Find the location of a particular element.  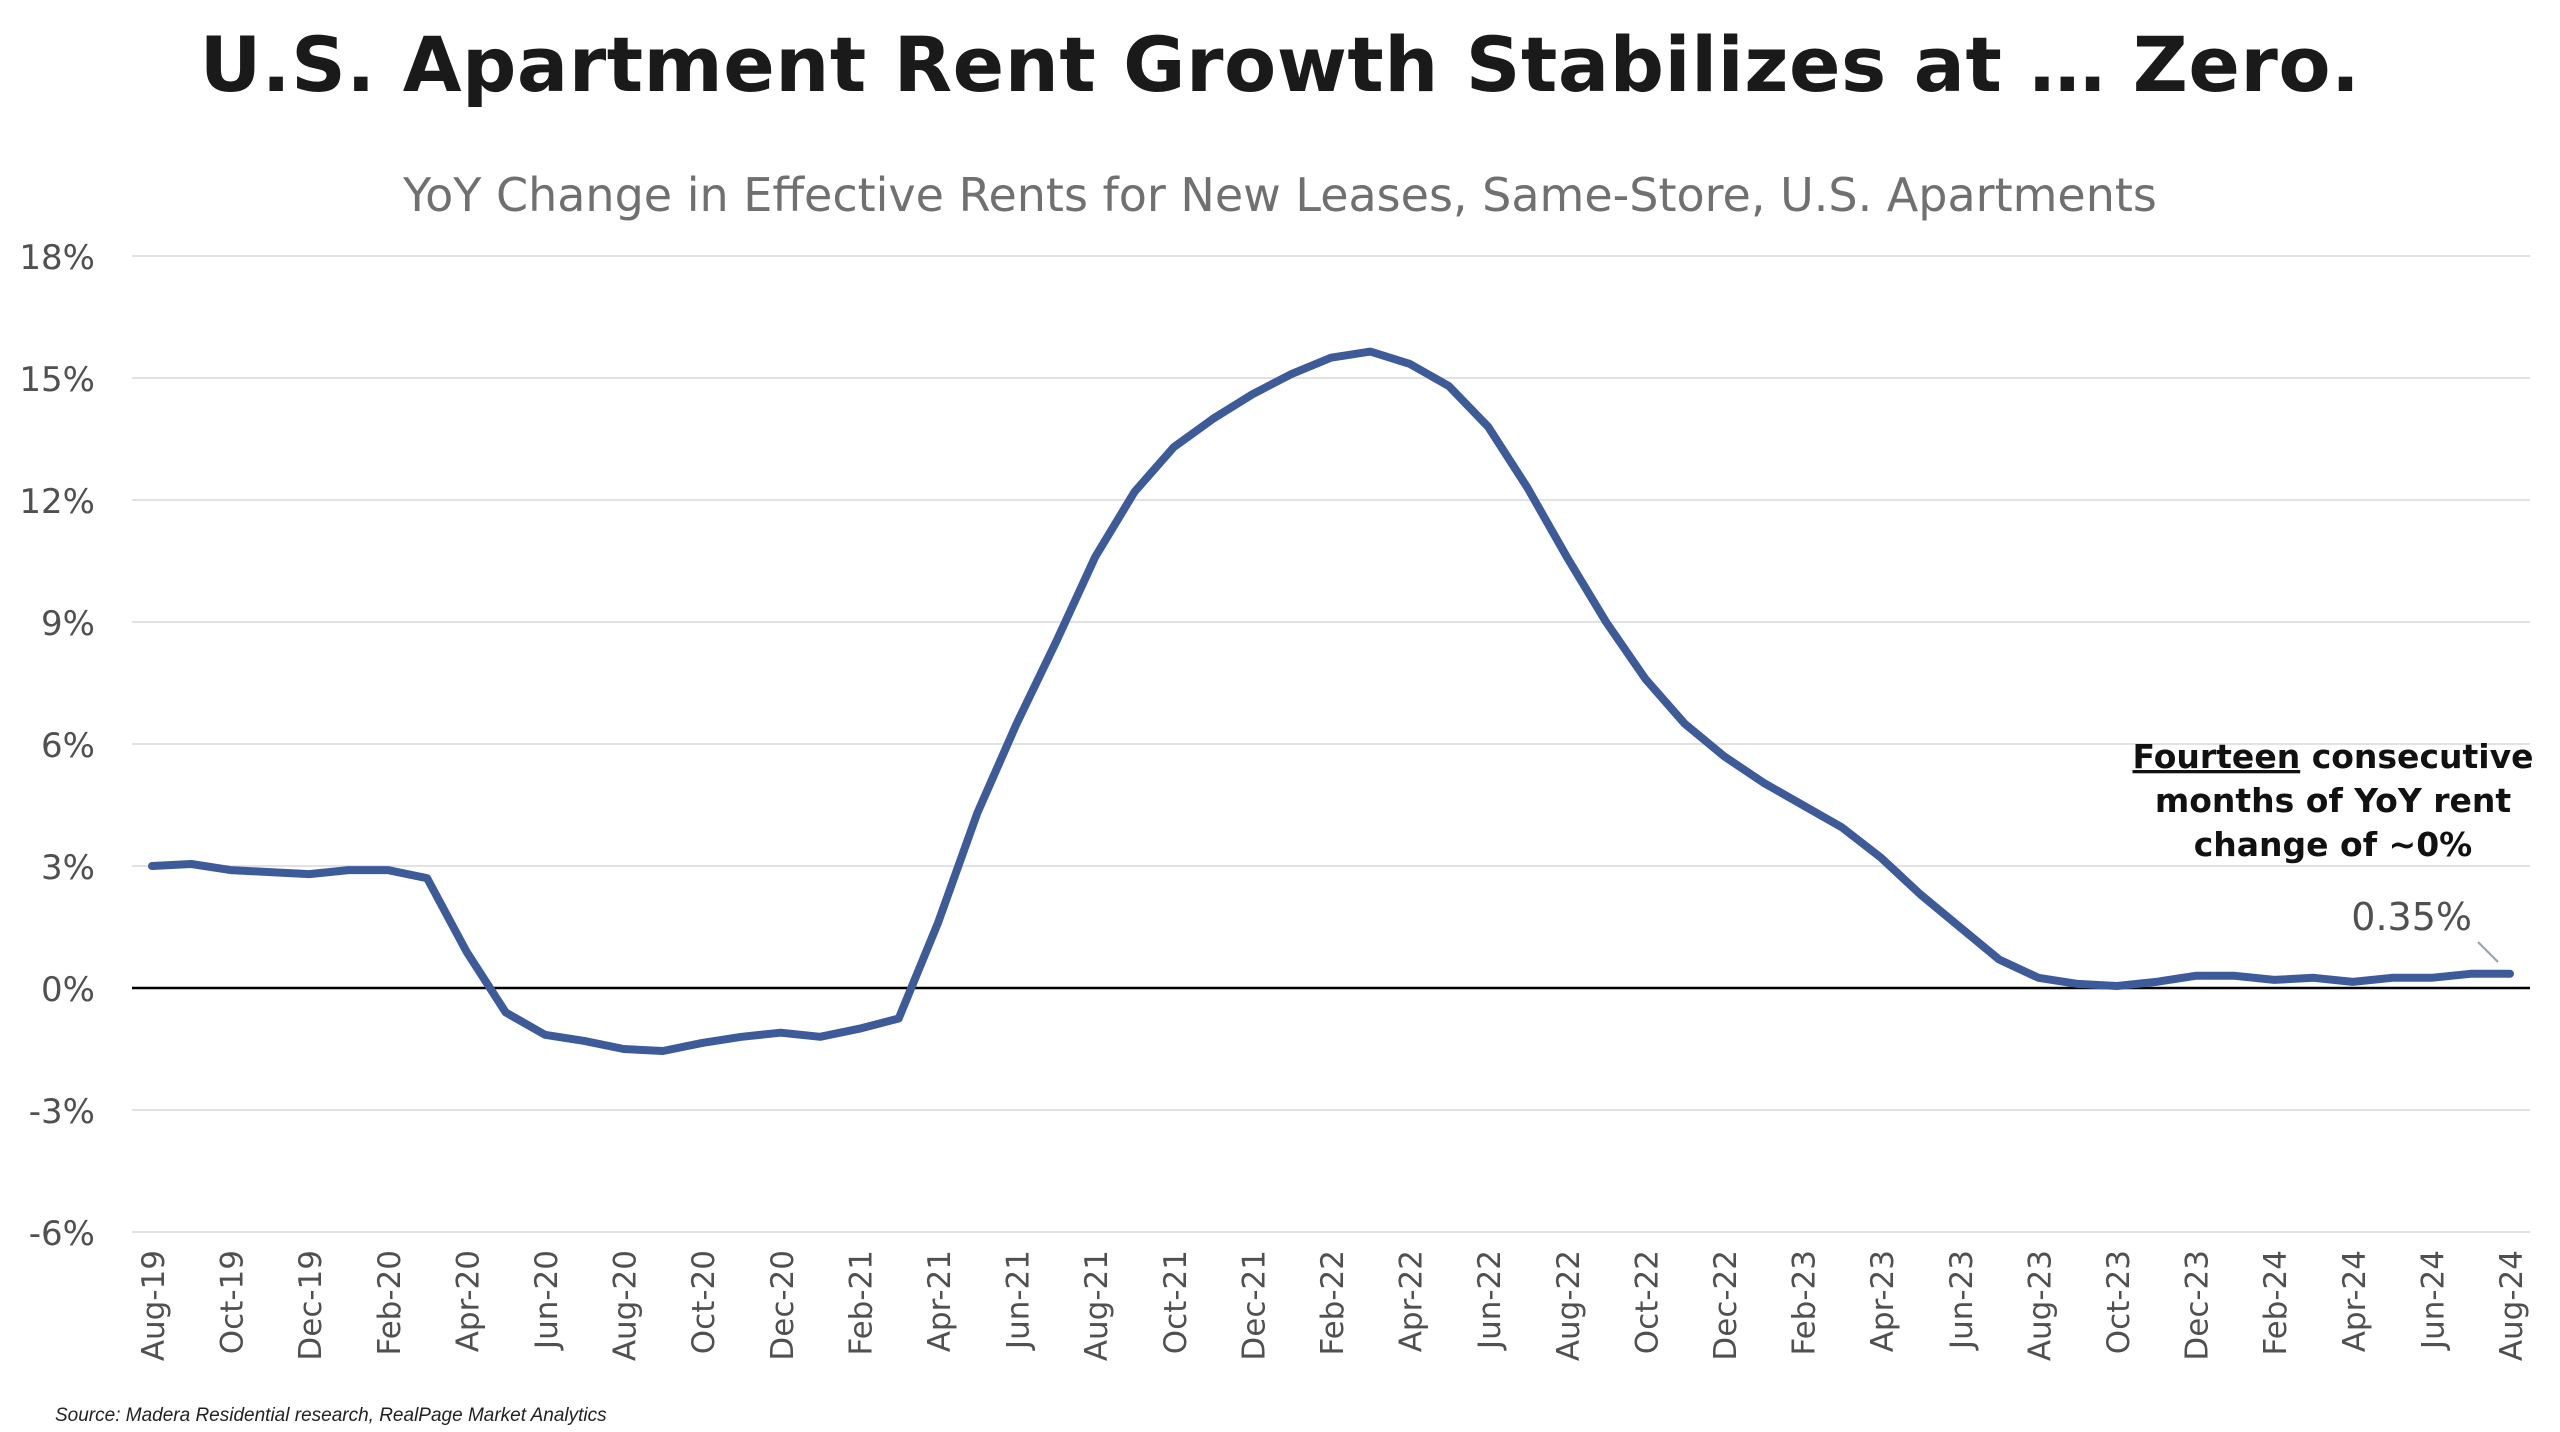

last-value-leader is located at coordinates (2488, 952).